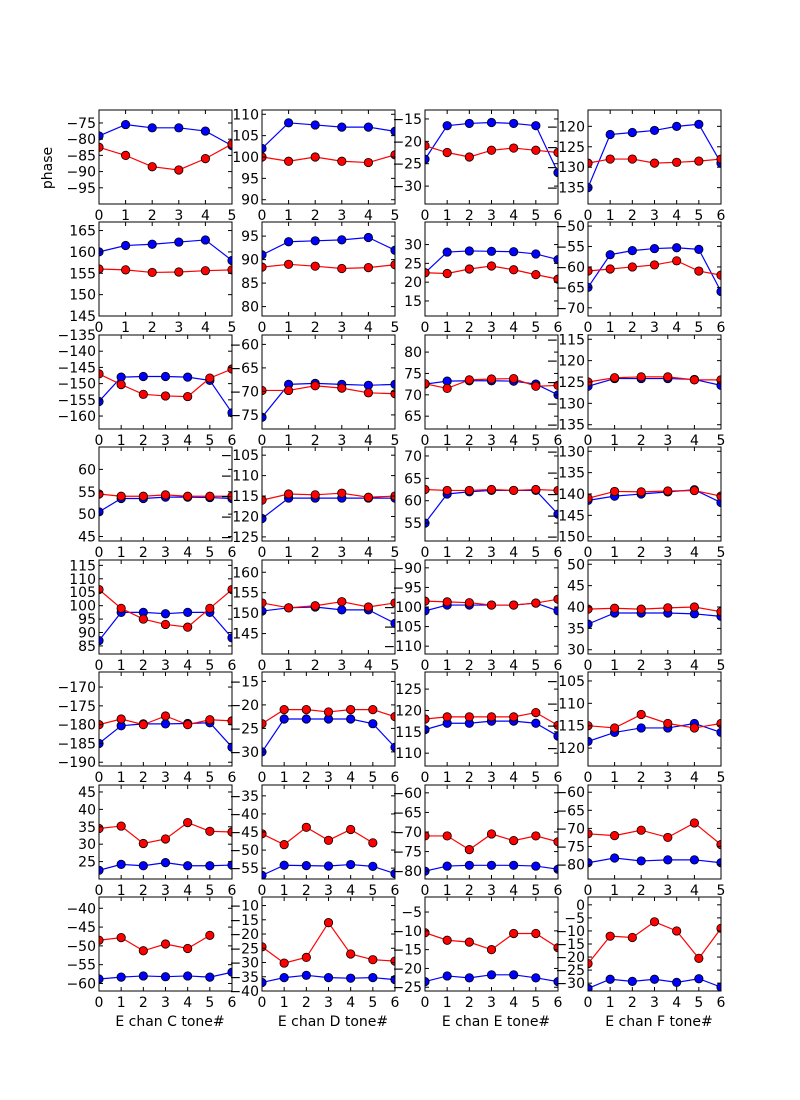  Describe the element at coordinates (413, 417) in the screenshot. I see `y-tick-label: 65` at that location.